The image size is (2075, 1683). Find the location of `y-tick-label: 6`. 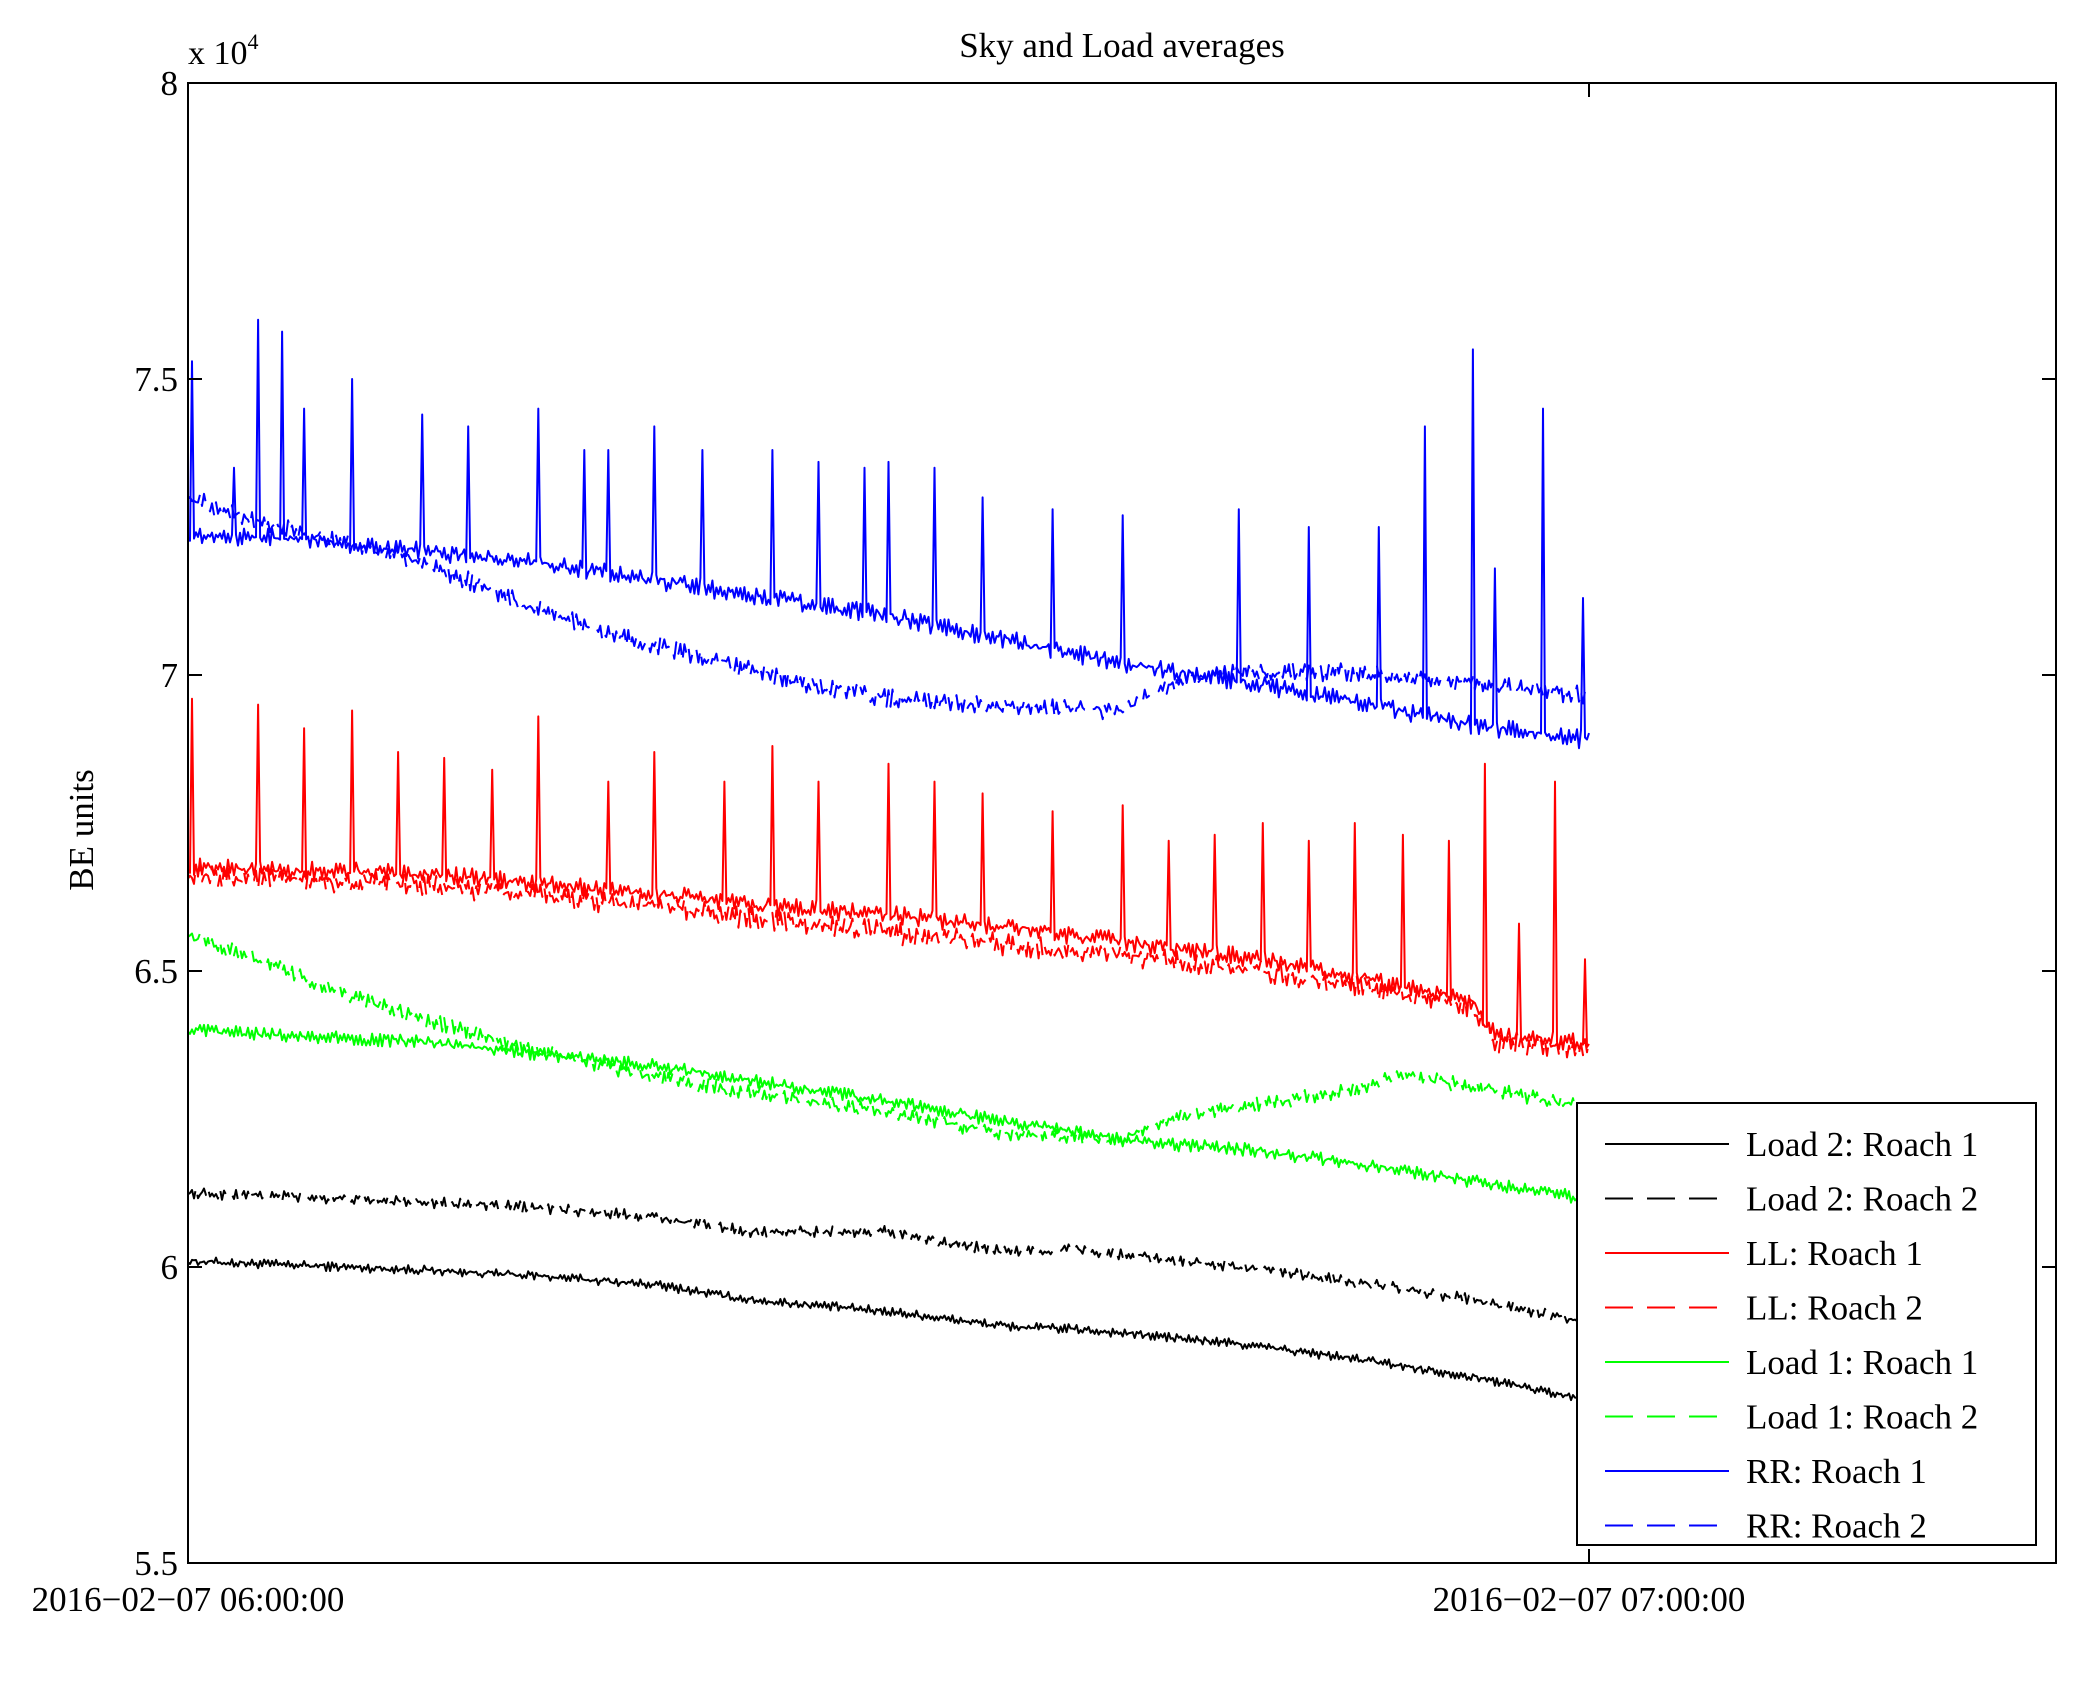

y-tick-label: 6 is located at coordinates (170, 1267).